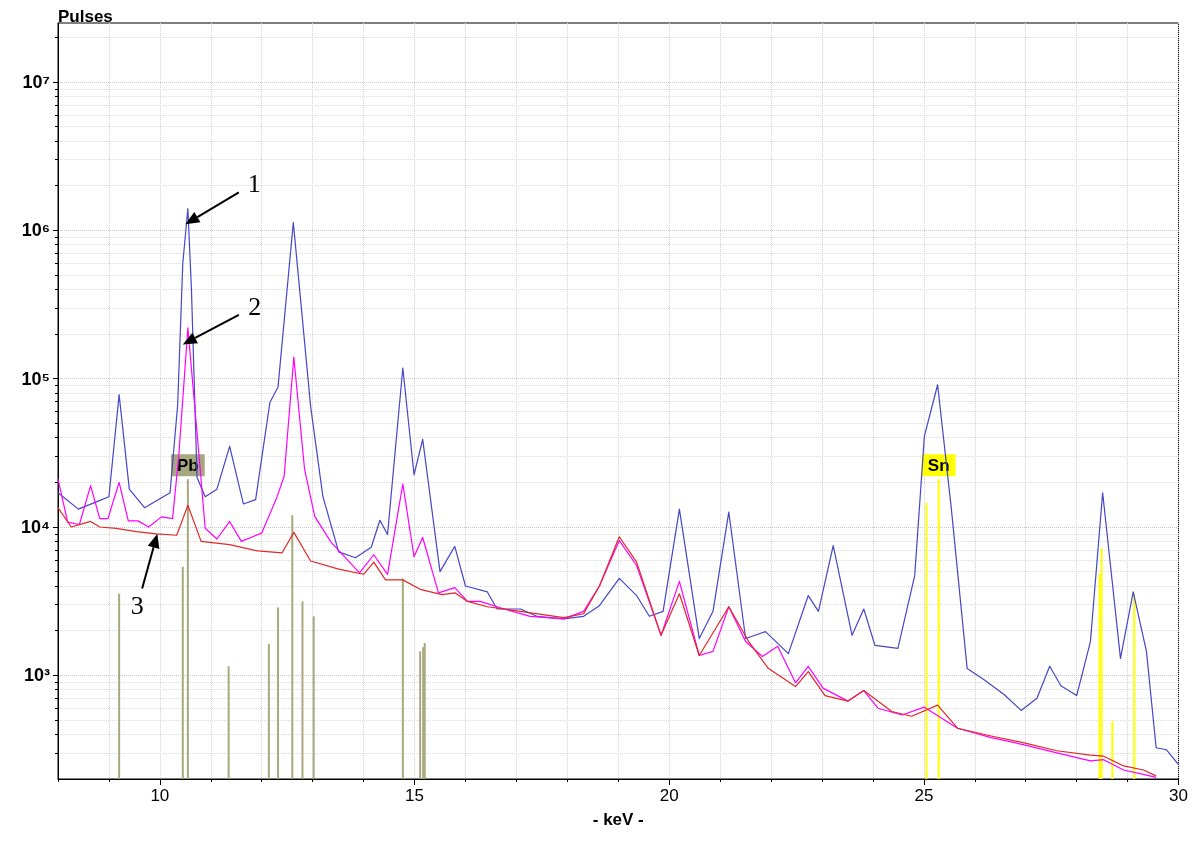 The width and height of the screenshot is (1199, 843). I want to click on annotation: 1, so click(254, 183).